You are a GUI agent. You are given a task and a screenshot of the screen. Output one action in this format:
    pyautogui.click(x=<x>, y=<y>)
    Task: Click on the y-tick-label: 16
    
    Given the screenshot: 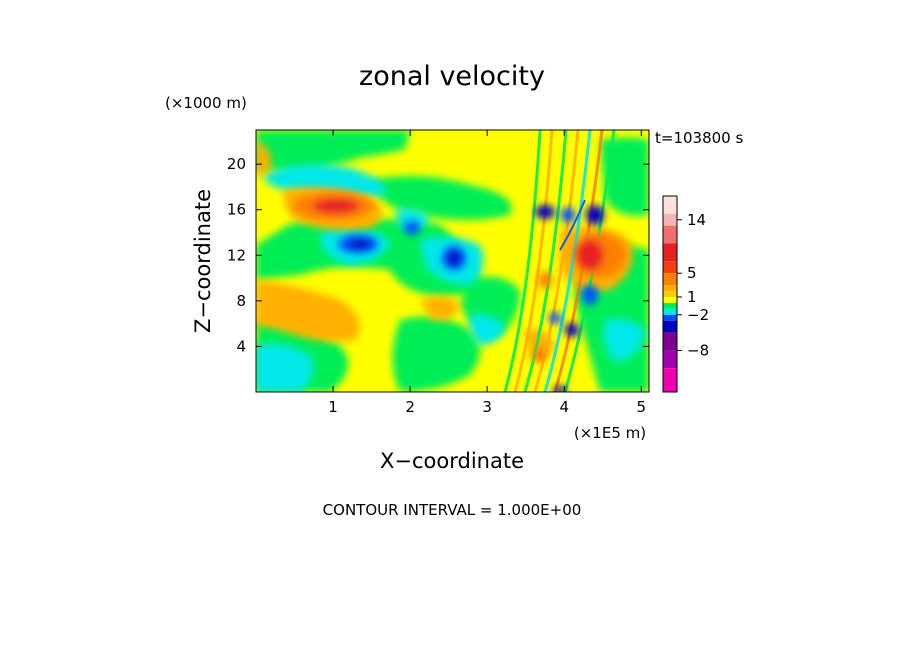 What is the action you would take?
    pyautogui.click(x=236, y=210)
    